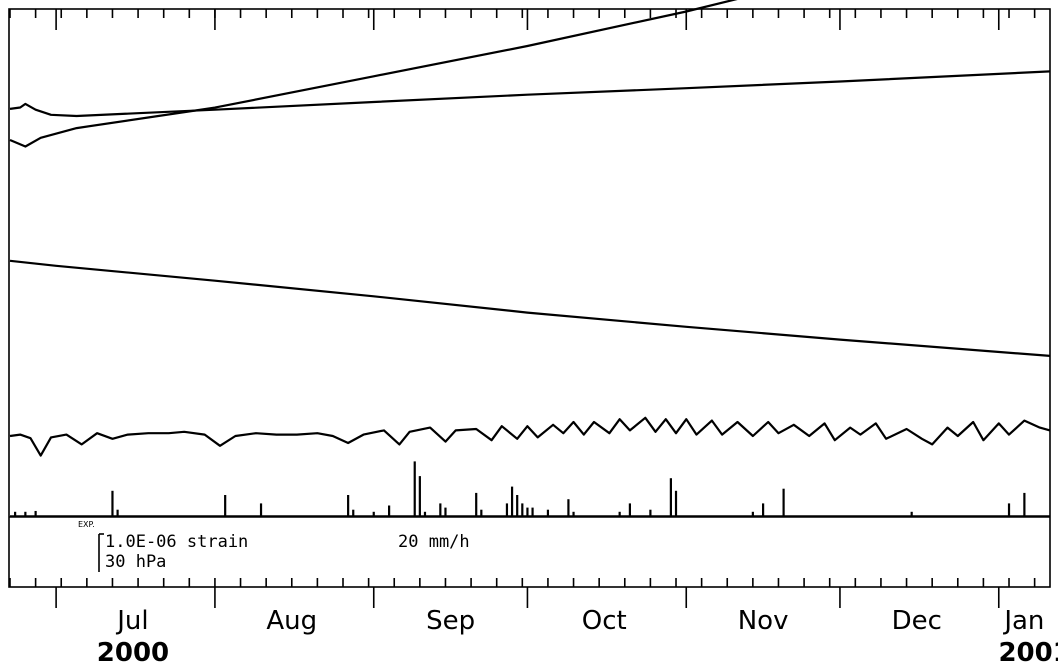  Describe the element at coordinates (530, 436) in the screenshot. I see `series-air-pressure-line` at that location.